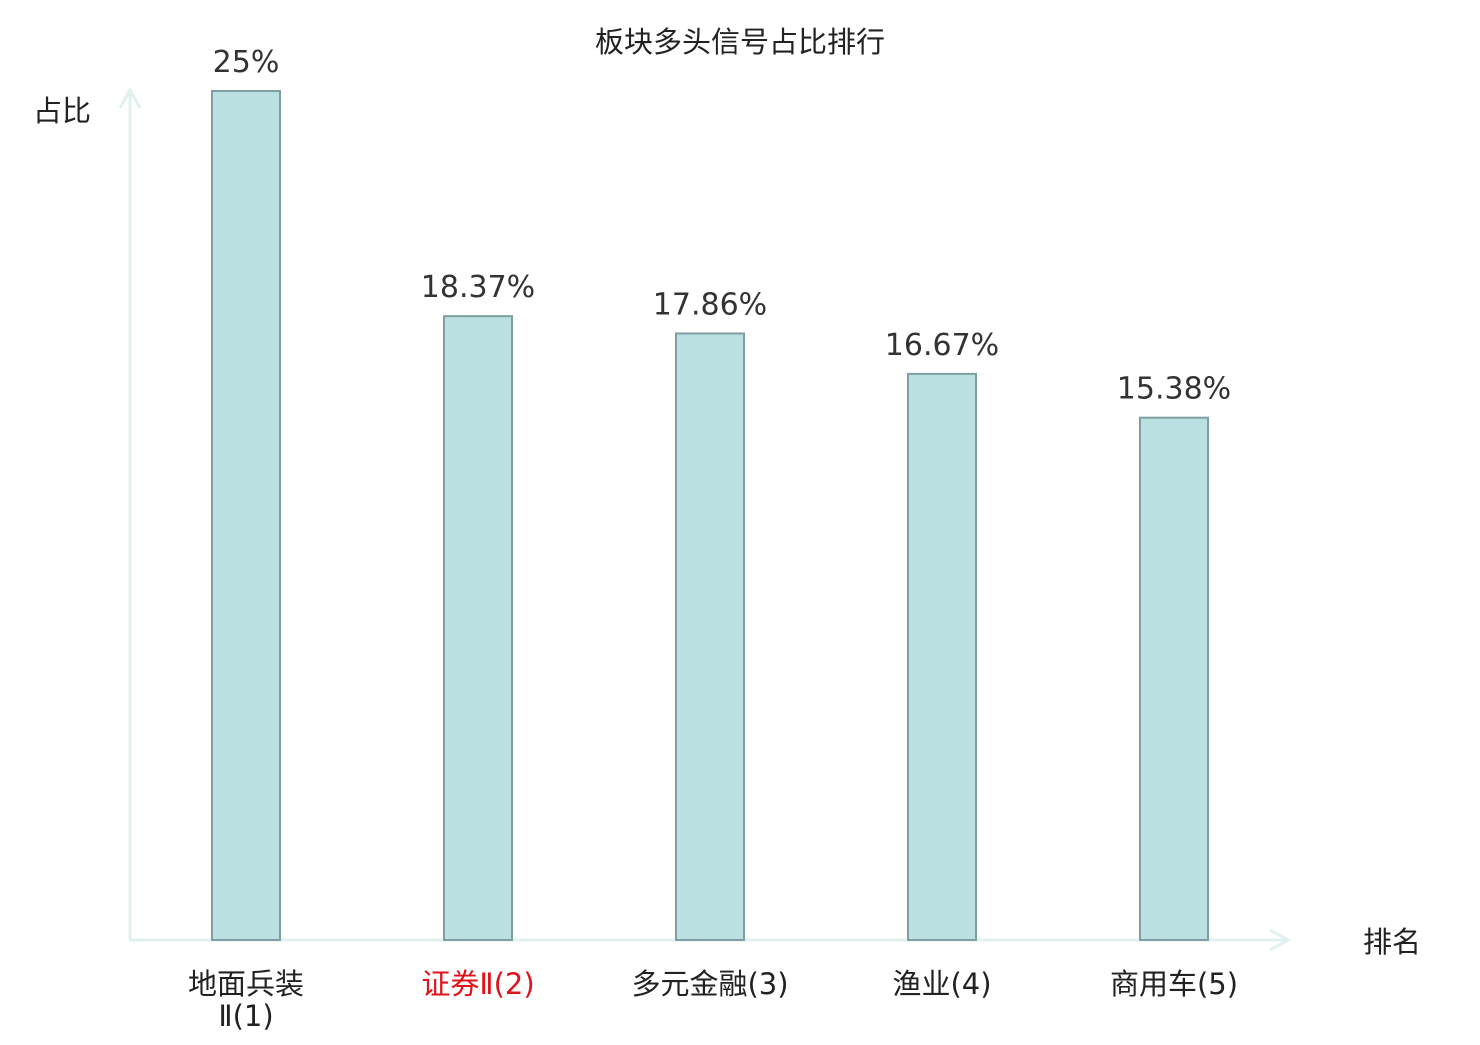 The image size is (1480, 1045). Describe the element at coordinates (942, 345) in the screenshot. I see `bar-value-label: 16.67%` at that location.